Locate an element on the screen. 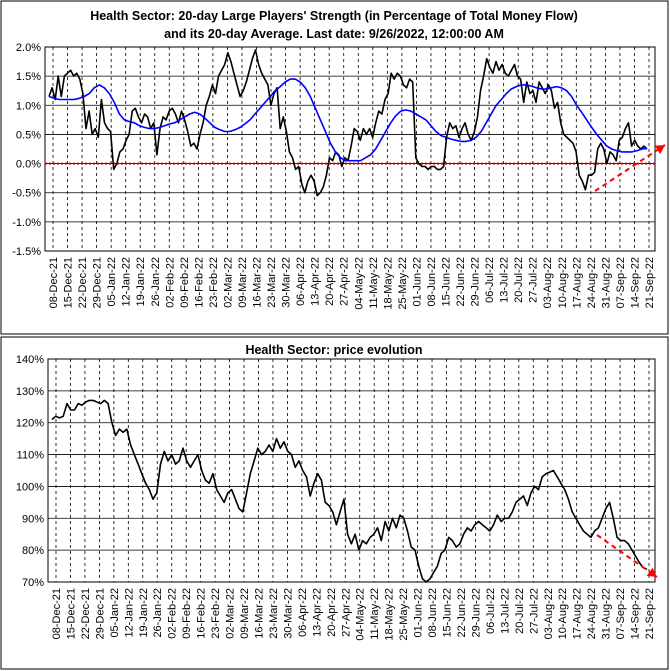 Image resolution: width=670 pixels, height=671 pixels. y-tick-label: 0.0% is located at coordinates (28, 165).